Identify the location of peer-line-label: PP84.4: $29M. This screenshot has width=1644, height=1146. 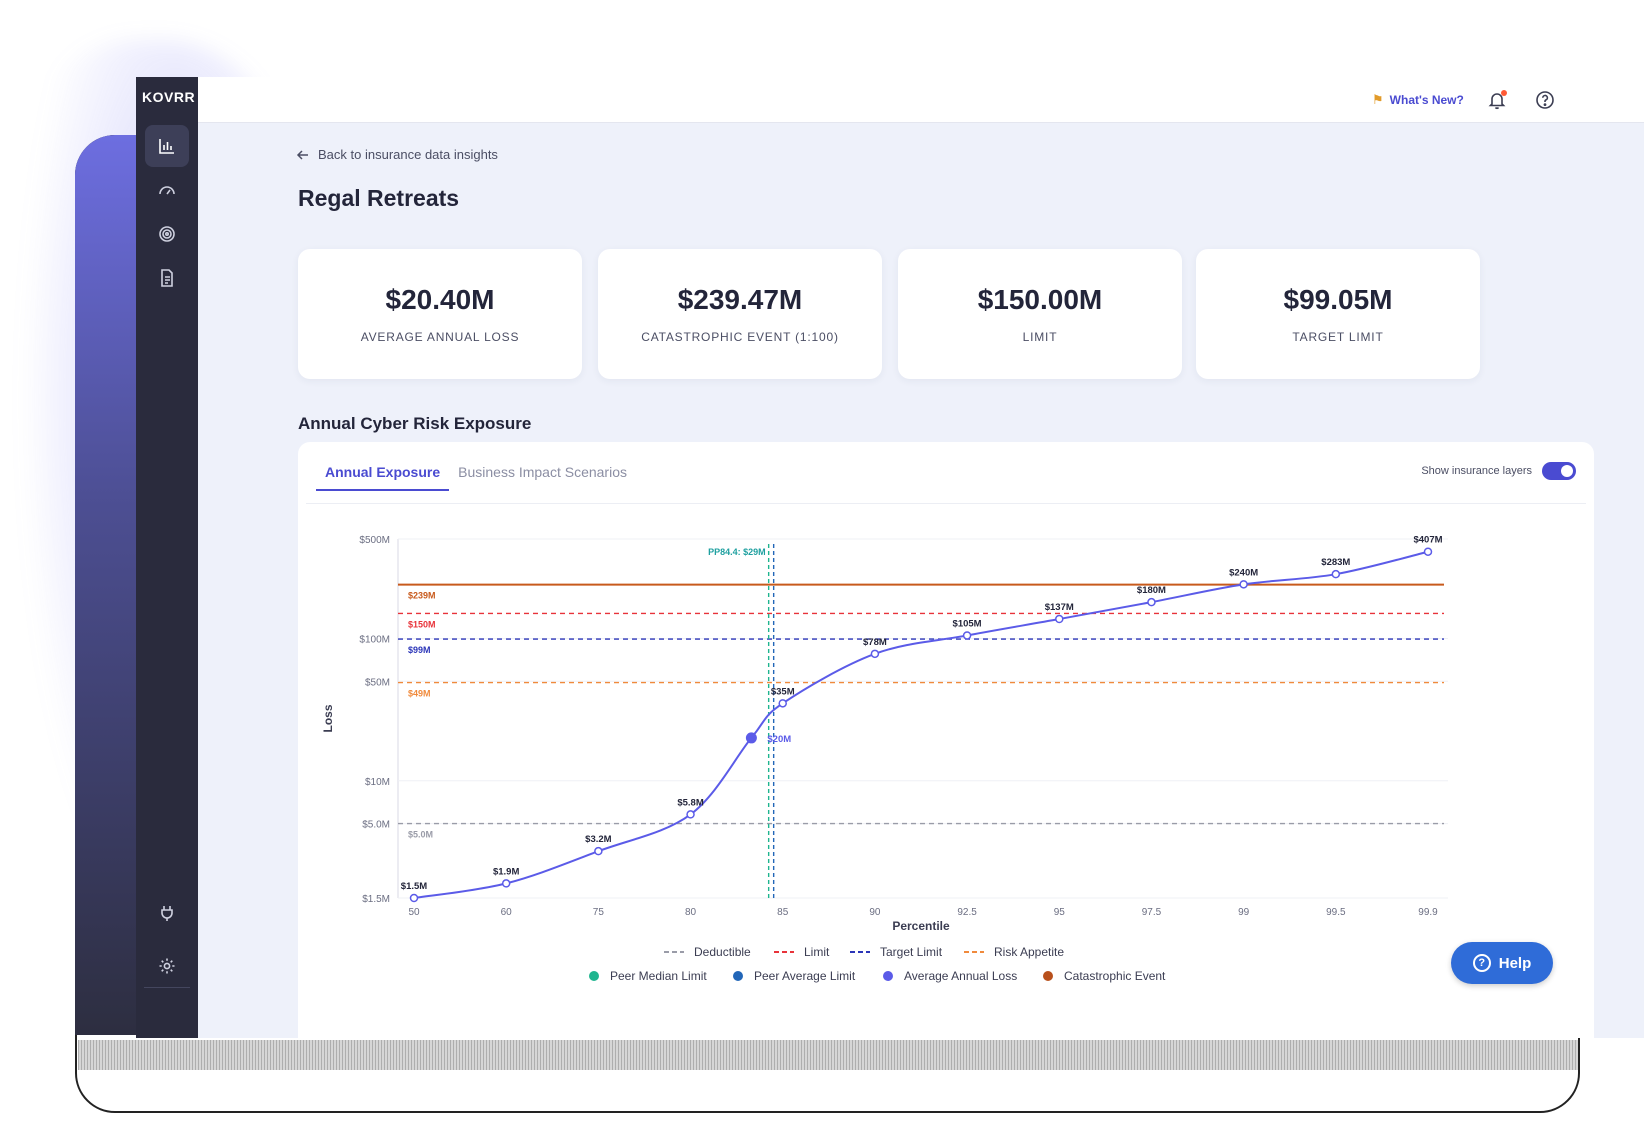
(737, 552).